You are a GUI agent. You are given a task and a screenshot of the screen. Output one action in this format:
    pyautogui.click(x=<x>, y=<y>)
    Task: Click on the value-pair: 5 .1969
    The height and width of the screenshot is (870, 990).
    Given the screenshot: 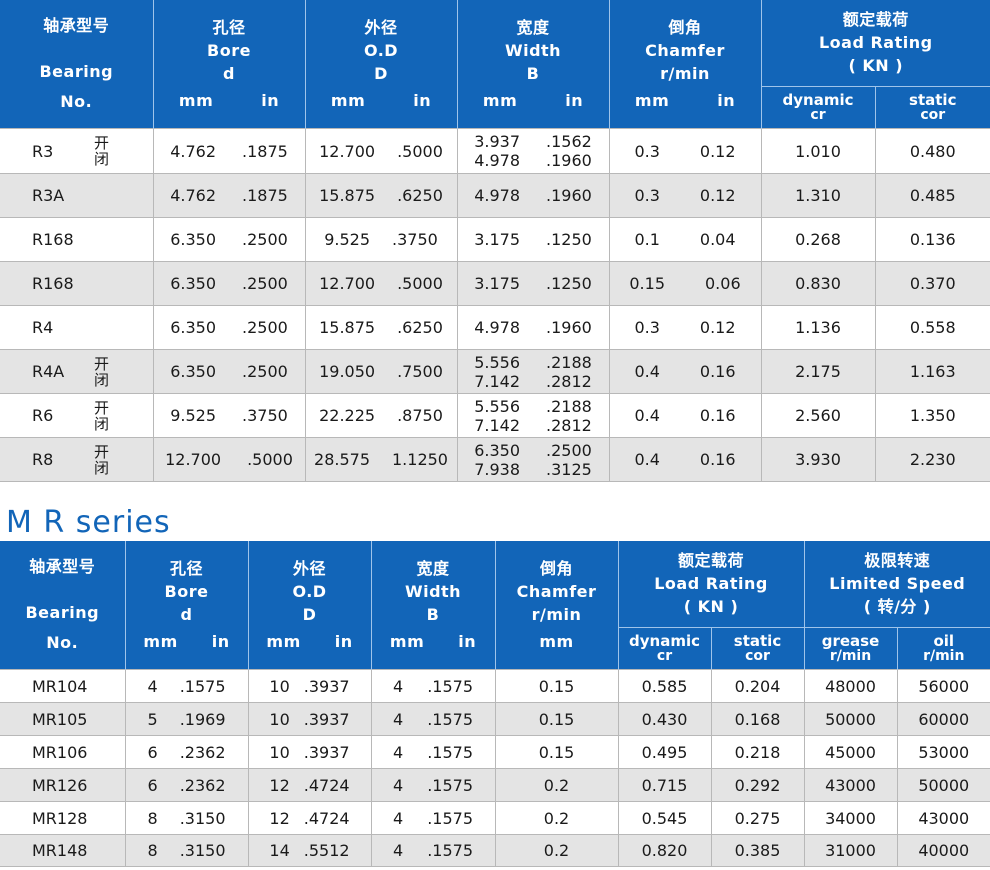 What is the action you would take?
    pyautogui.click(x=187, y=719)
    